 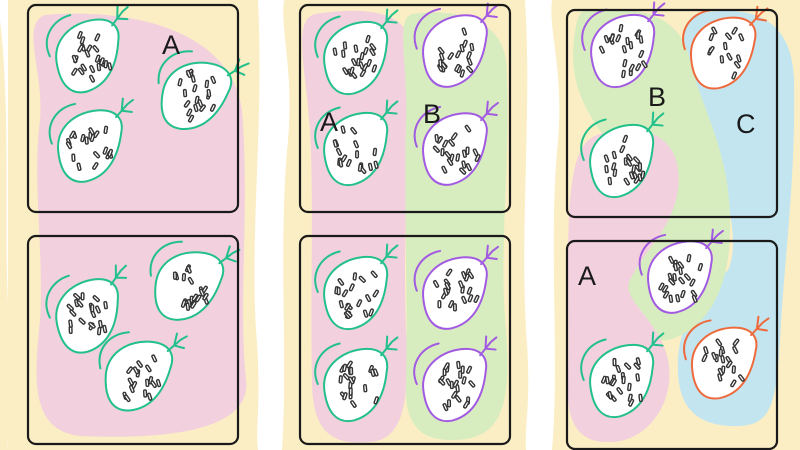 What do you see at coordinates (171, 45) in the screenshot?
I see `panel-1-label-a: A` at bounding box center [171, 45].